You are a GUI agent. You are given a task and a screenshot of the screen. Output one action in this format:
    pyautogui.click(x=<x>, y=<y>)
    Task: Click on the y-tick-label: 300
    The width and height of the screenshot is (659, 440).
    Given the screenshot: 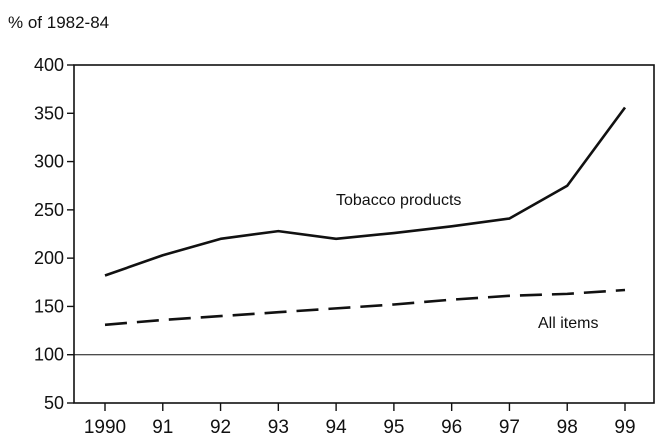 What is the action you would take?
    pyautogui.click(x=49, y=162)
    